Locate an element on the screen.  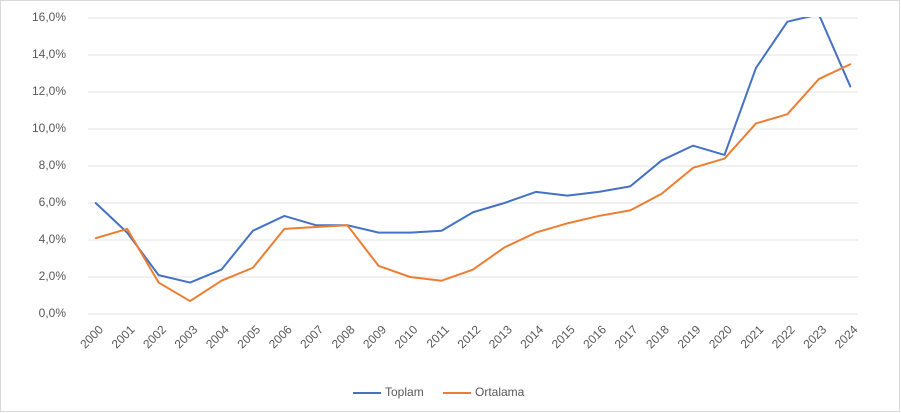
y-tick-label: 2,0% is located at coordinates (53, 276).